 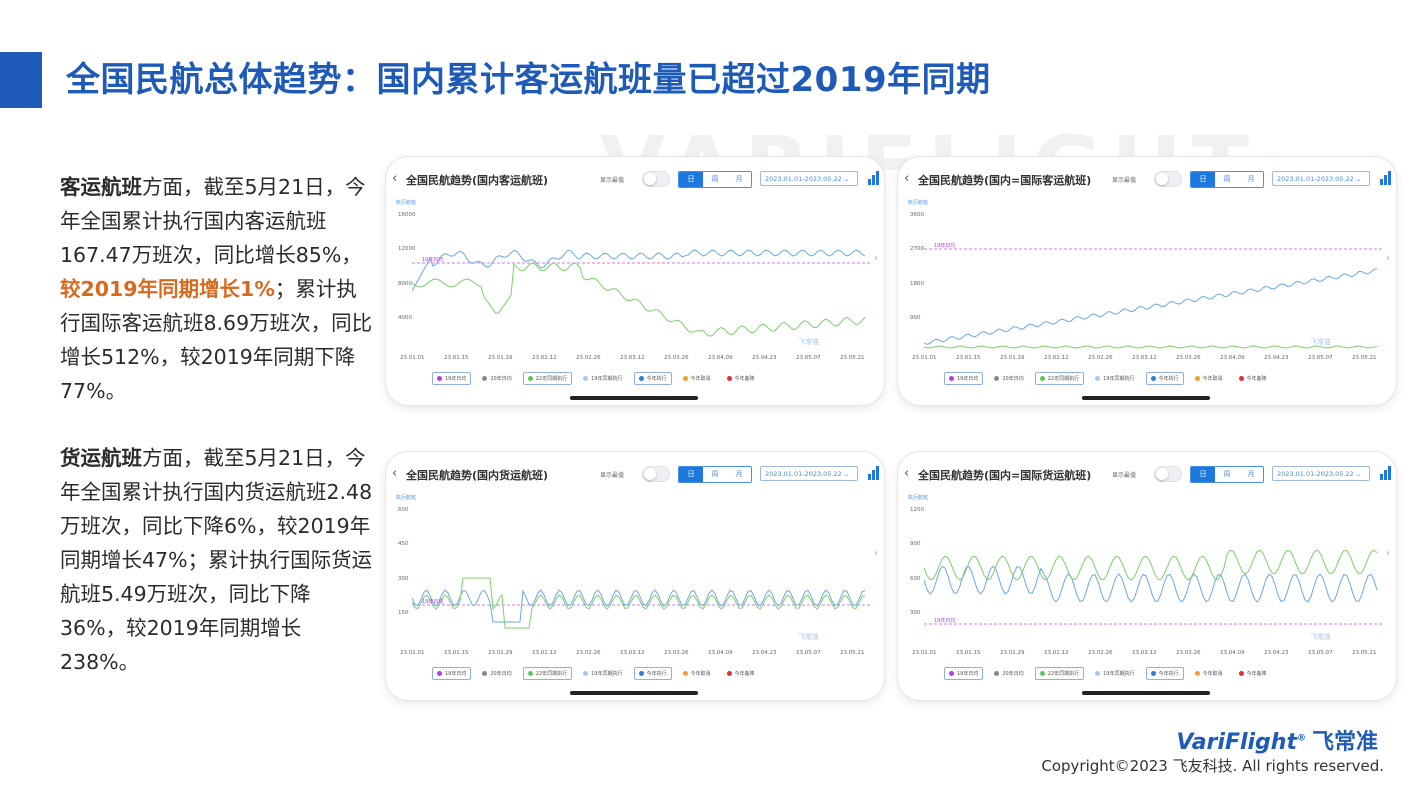 What do you see at coordinates (676, 653) in the screenshot?
I see `x-tick-label: 23.03.26` at bounding box center [676, 653].